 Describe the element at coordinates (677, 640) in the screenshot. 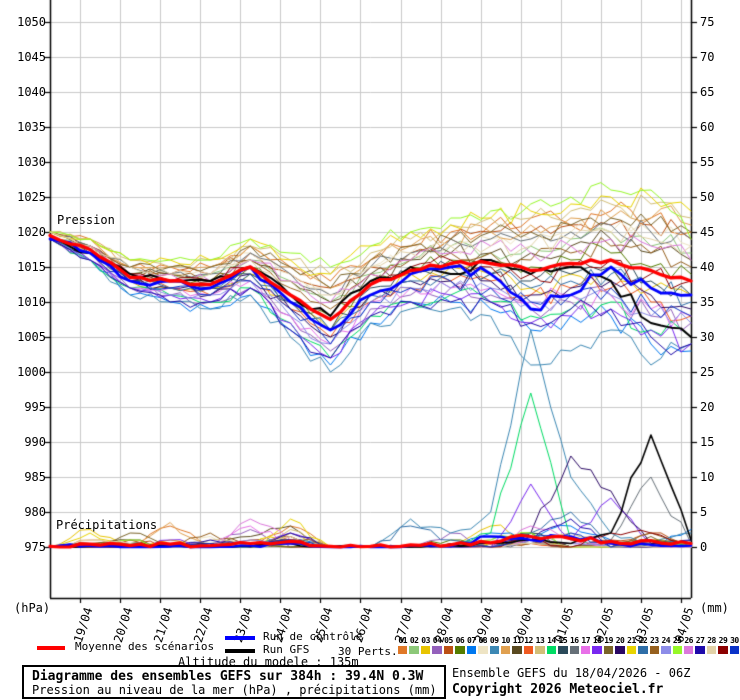

I see `pert-number: 25` at that location.